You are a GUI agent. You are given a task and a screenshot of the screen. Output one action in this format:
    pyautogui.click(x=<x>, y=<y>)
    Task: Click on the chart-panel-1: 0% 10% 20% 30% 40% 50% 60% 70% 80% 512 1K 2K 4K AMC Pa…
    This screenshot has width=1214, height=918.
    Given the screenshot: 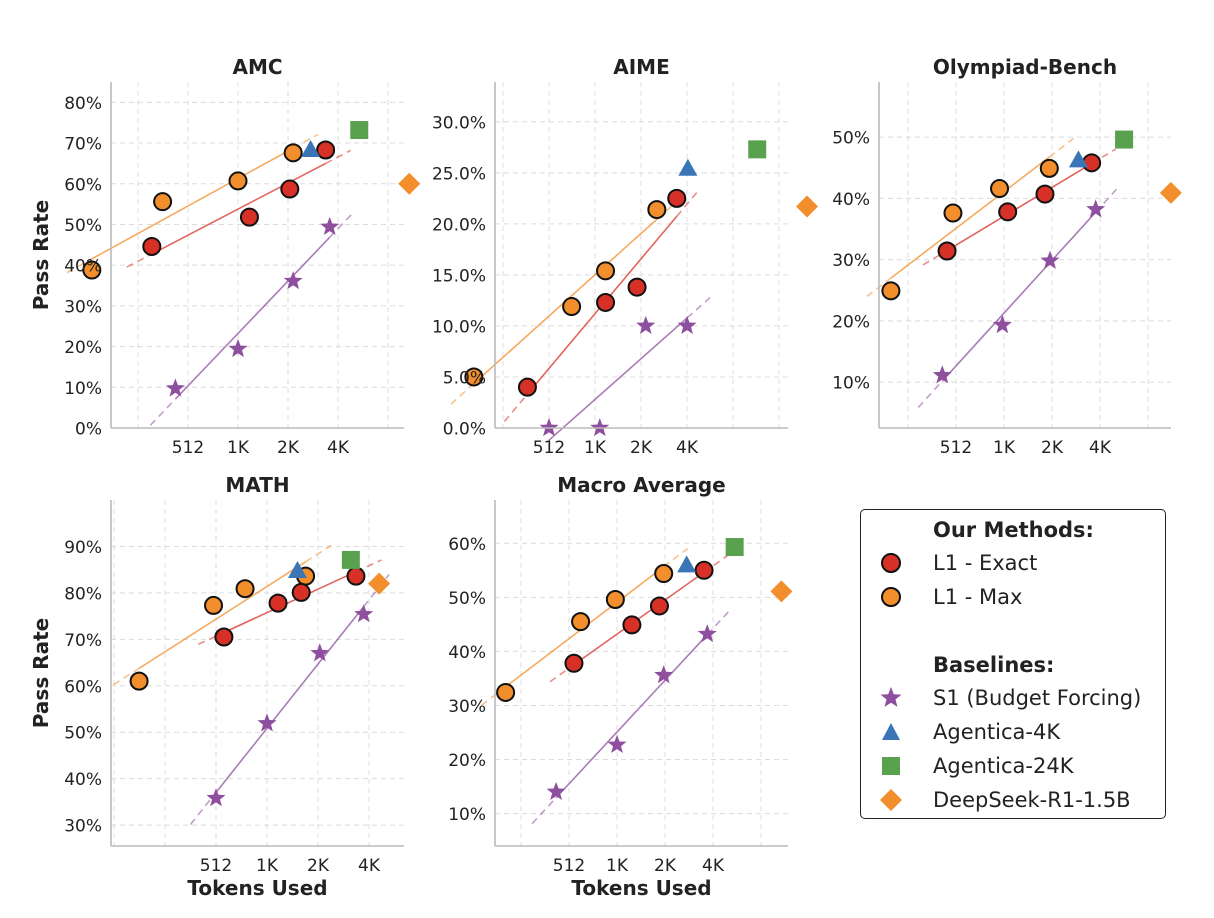 What is the action you would take?
    pyautogui.click(x=225, y=256)
    